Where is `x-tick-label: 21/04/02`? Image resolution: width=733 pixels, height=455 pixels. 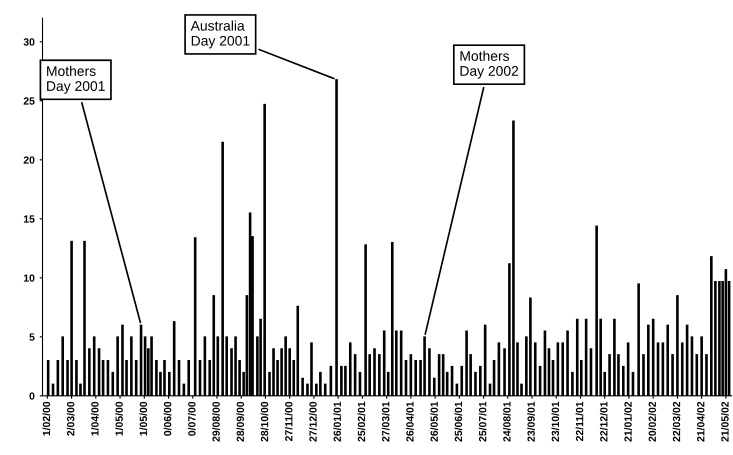 x-tick-label: 21/04/02 is located at coordinates (700, 422).